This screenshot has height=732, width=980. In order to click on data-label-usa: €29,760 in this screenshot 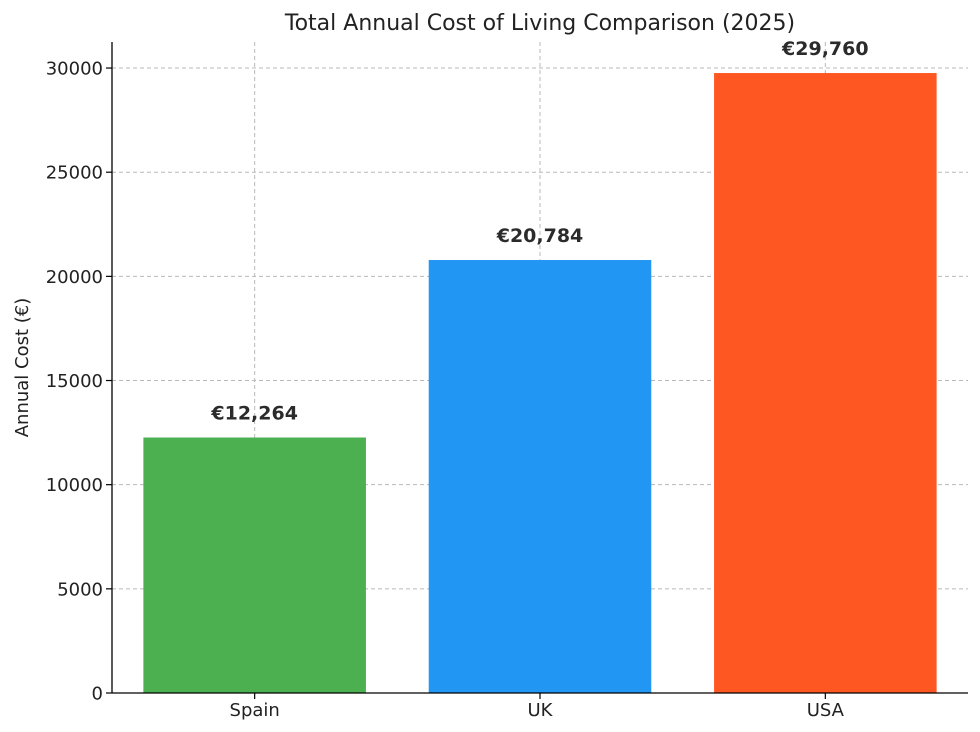, I will do `click(825, 49)`.